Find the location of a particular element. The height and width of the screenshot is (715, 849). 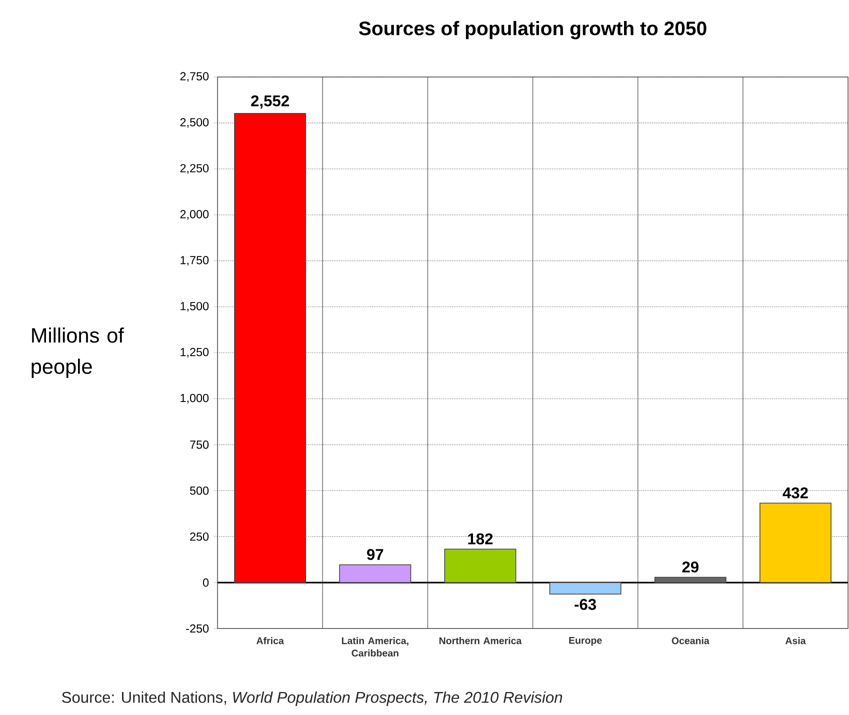

y-axis-title: Millions of people is located at coordinates (78, 352).